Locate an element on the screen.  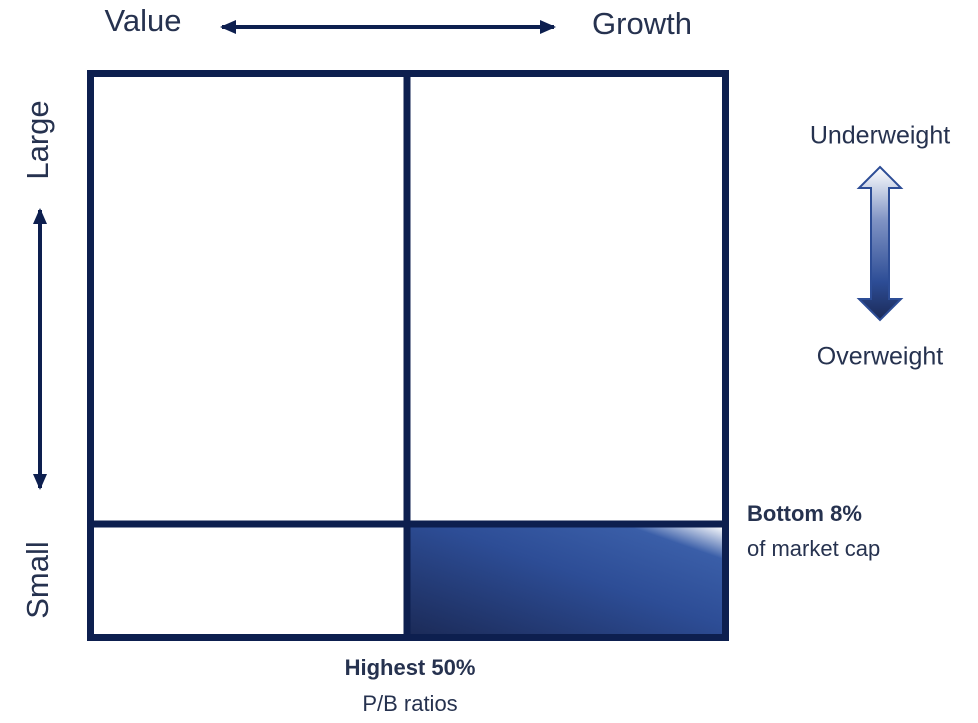
scale-label-bottom: Overweight is located at coordinates (880, 357).